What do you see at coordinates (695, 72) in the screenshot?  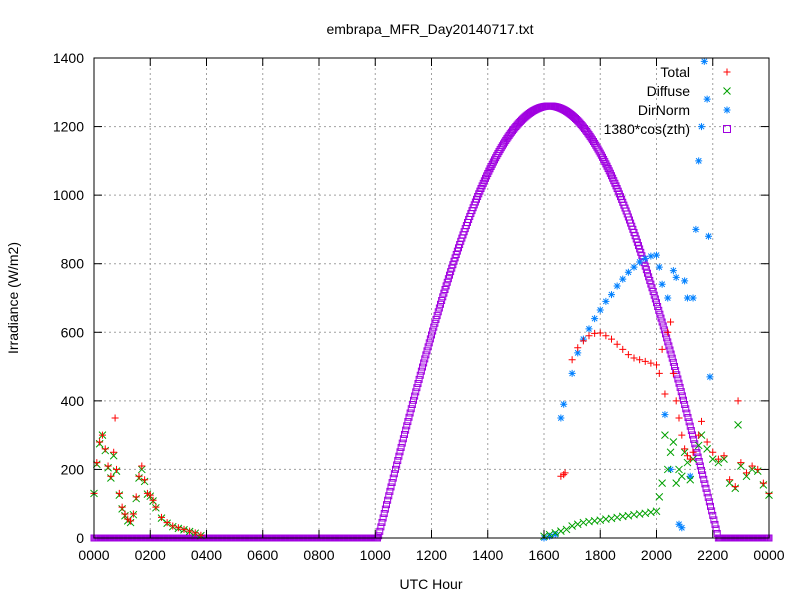 I see `legend-item: Total` at bounding box center [695, 72].